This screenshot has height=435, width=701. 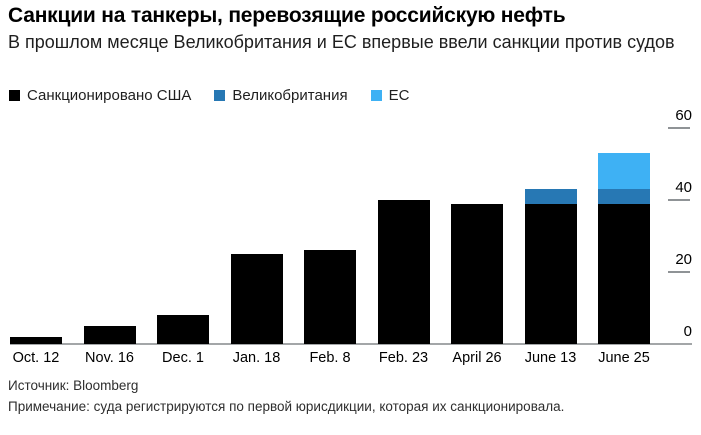 I want to click on y-axis-tick-label: 60, so click(x=683, y=115).